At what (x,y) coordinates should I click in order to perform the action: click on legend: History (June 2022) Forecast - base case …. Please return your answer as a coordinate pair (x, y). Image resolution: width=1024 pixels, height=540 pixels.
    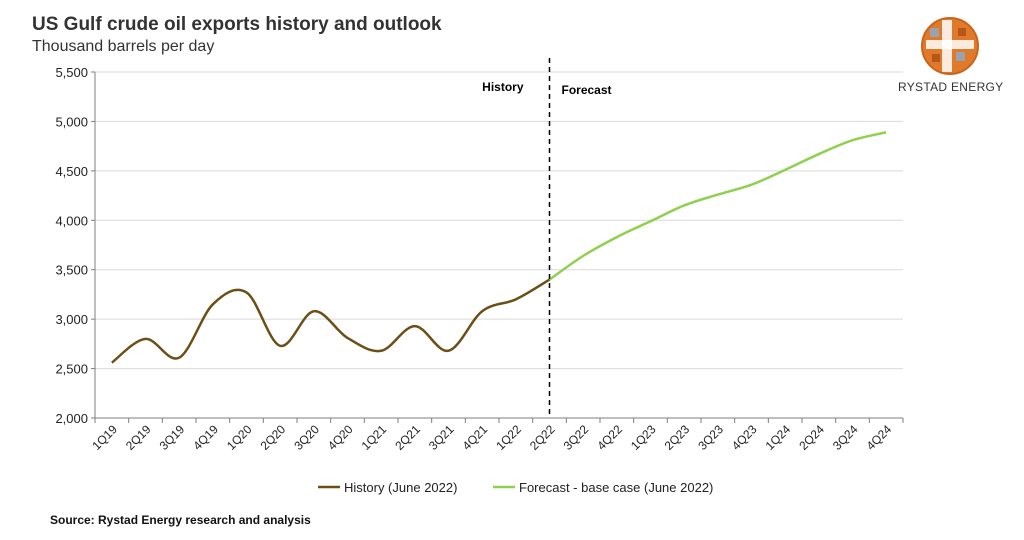
    Looking at the image, I should click on (515, 487).